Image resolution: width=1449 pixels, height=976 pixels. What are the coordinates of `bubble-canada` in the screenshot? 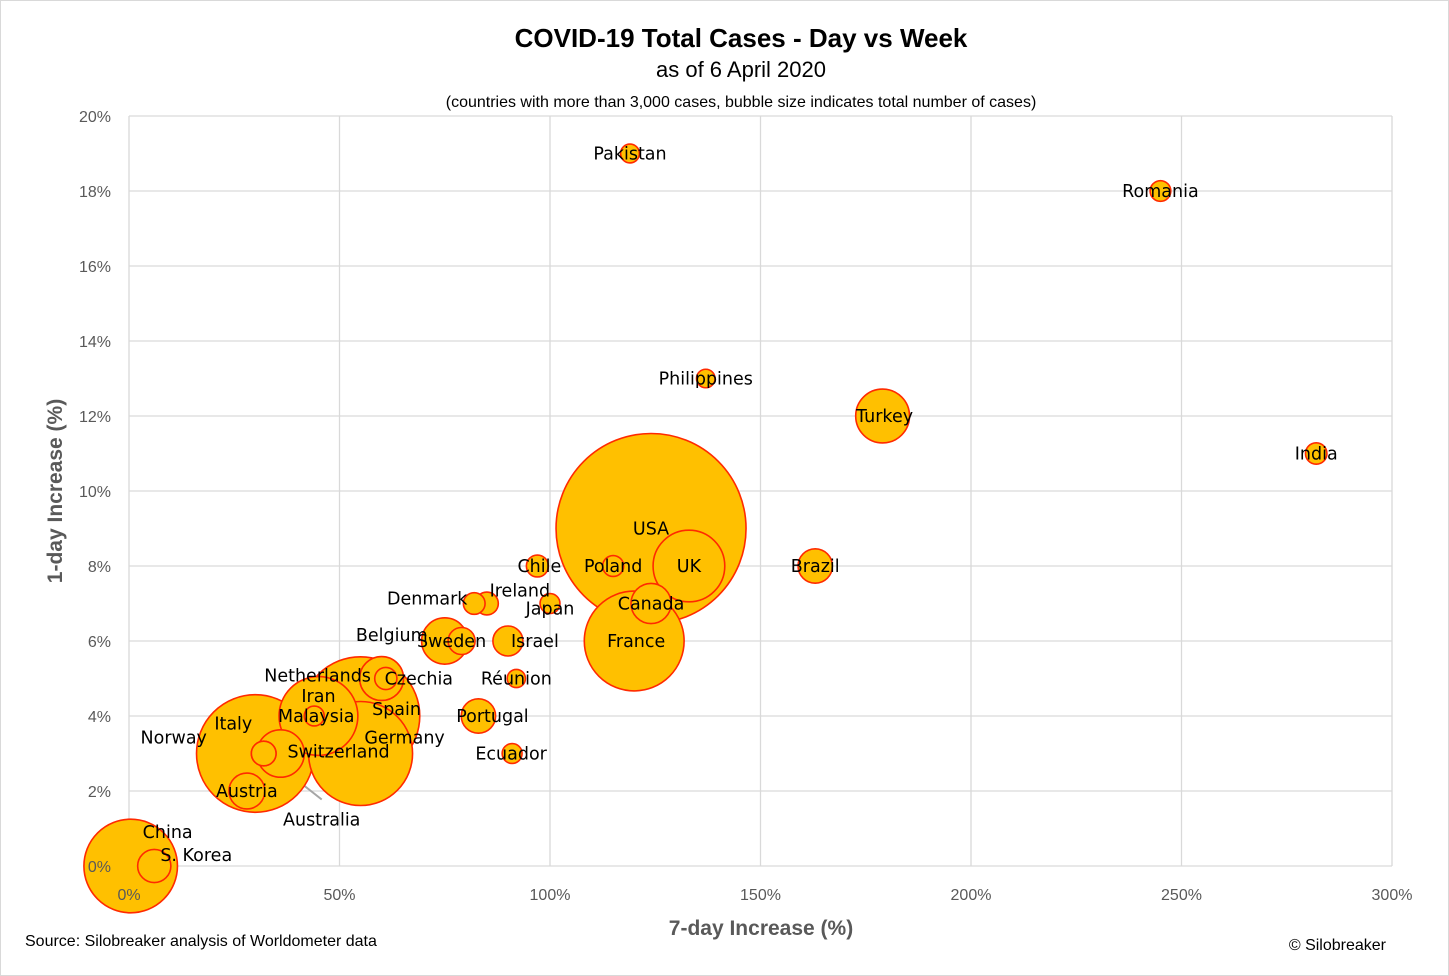 It's located at (651, 603).